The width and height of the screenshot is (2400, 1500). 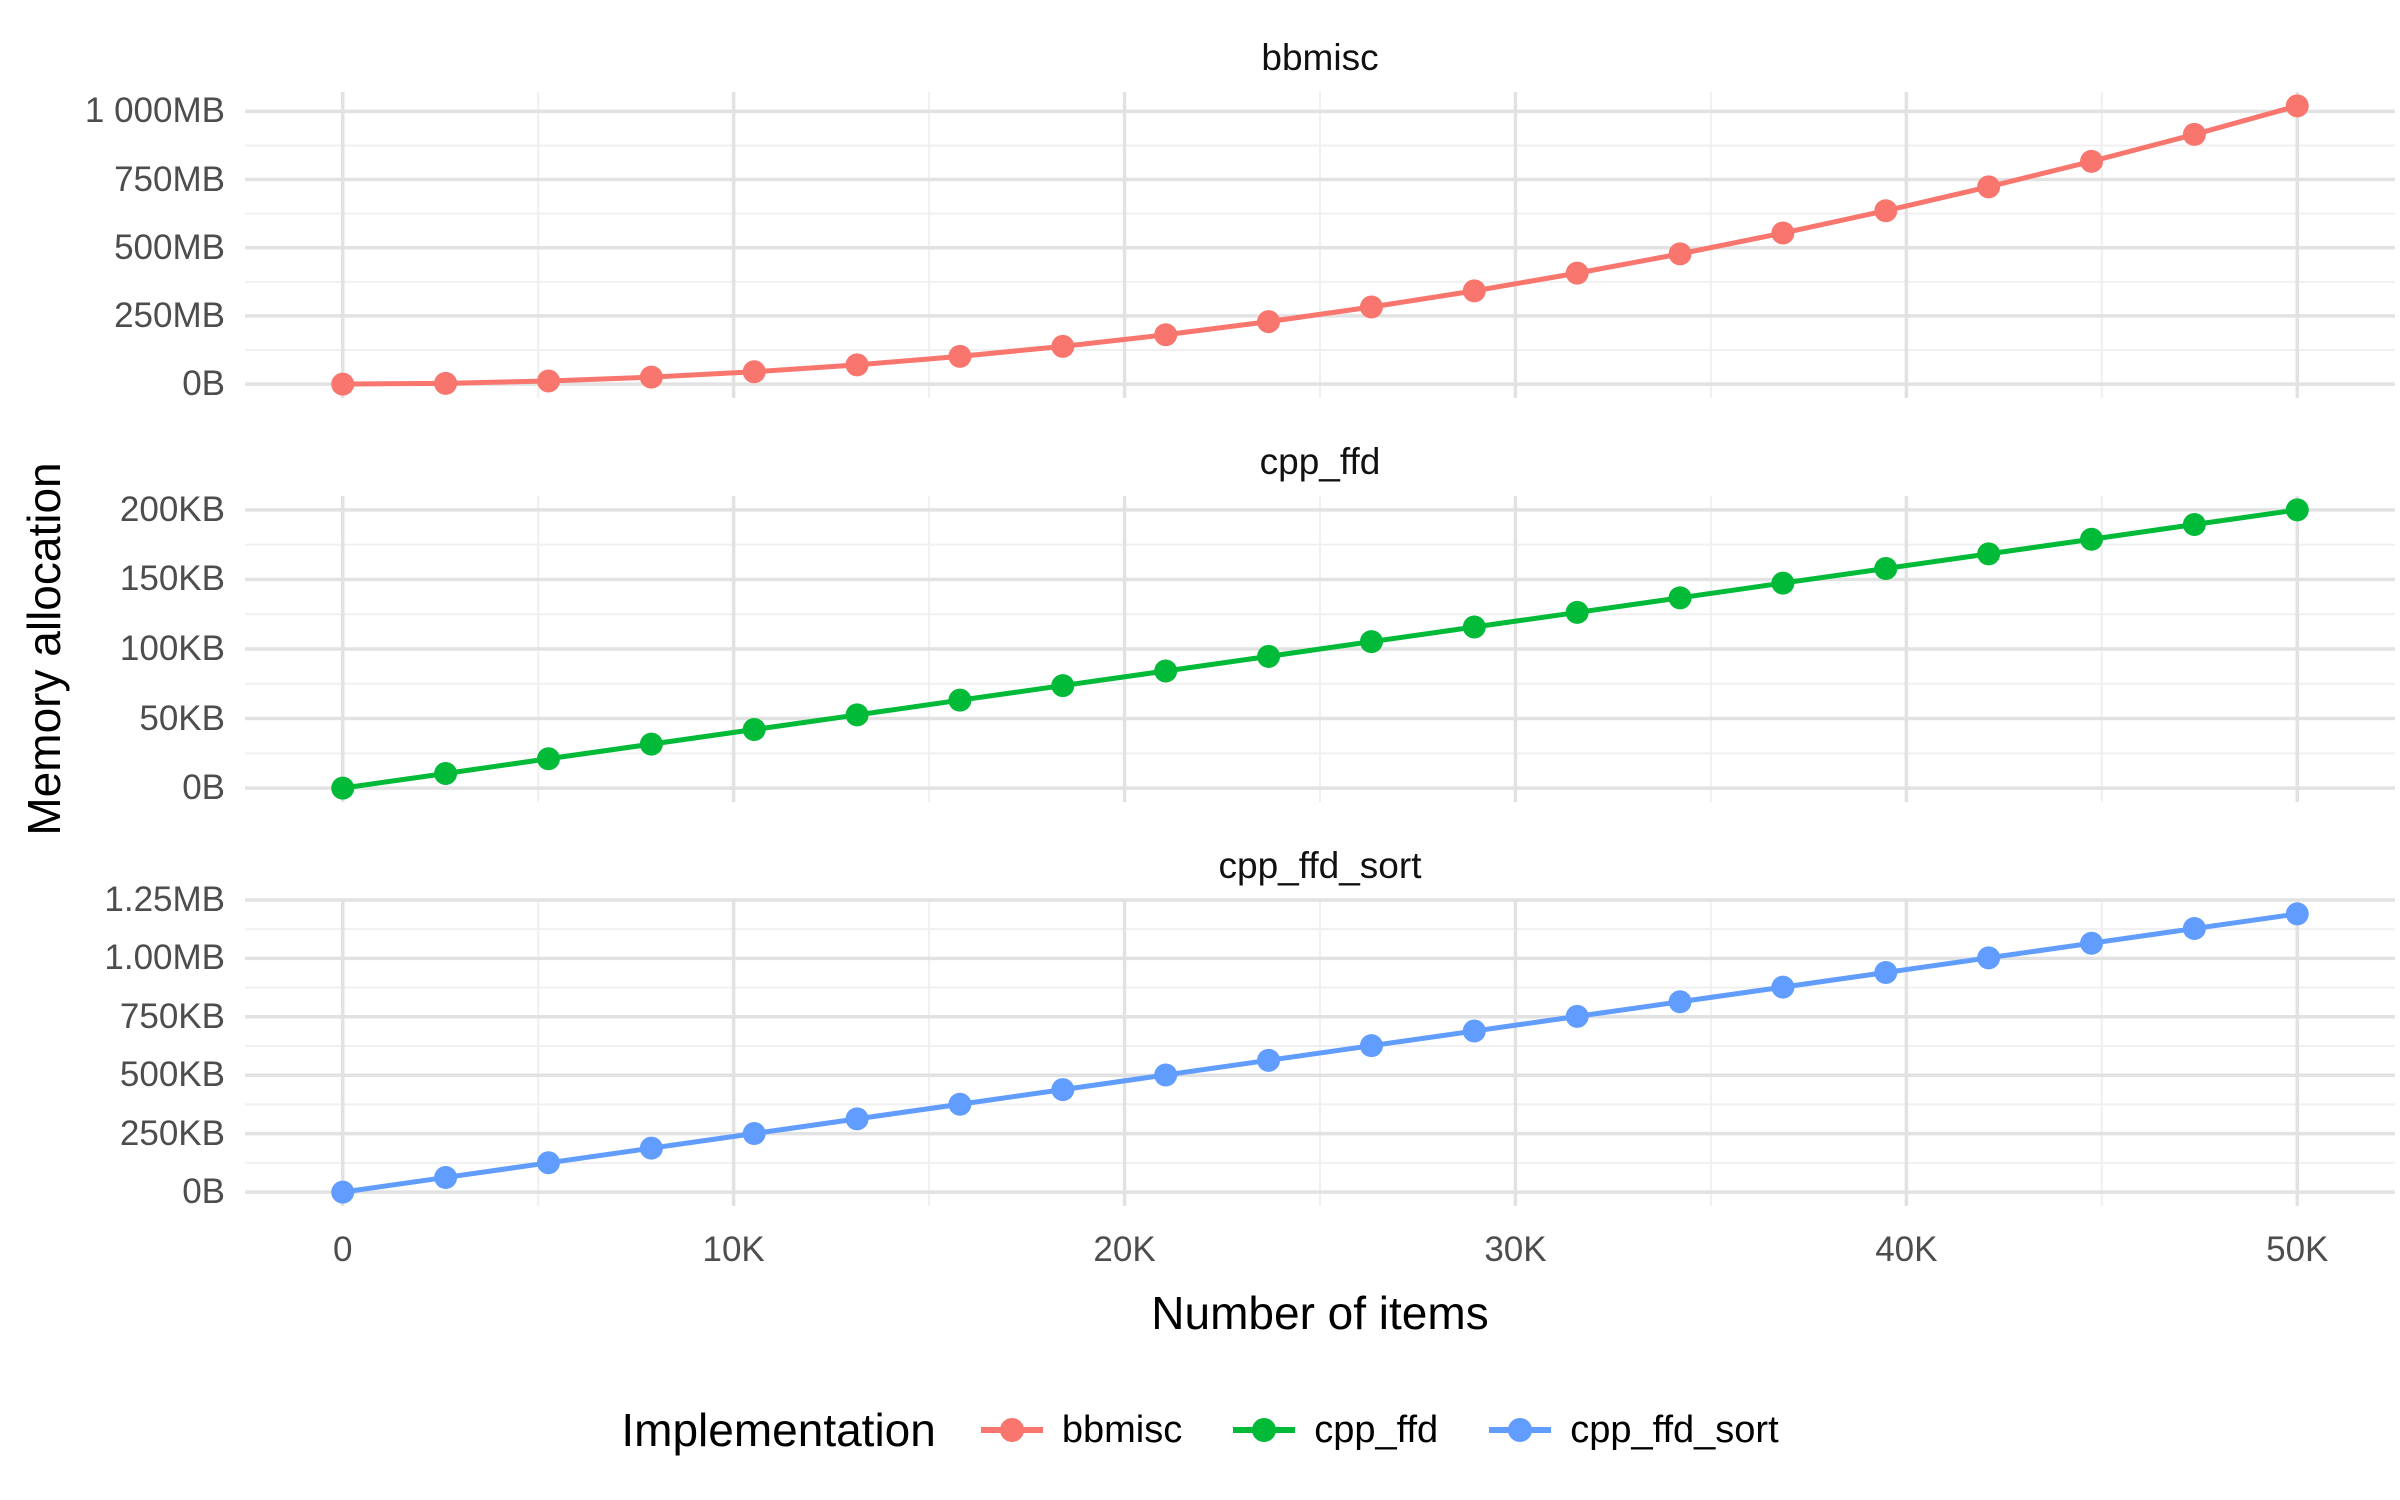 I want to click on y-tick-label: 1 000MB, so click(x=154, y=111).